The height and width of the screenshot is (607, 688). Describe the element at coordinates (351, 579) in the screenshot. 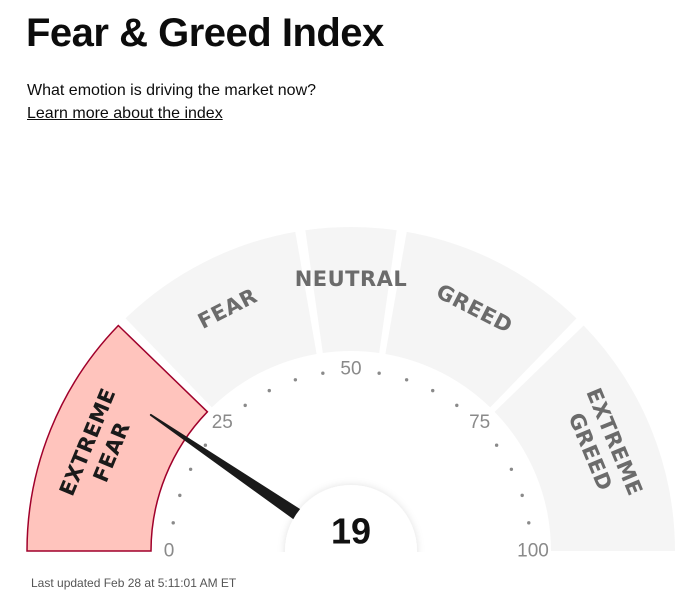

I see `gauge-hub-mask` at that location.